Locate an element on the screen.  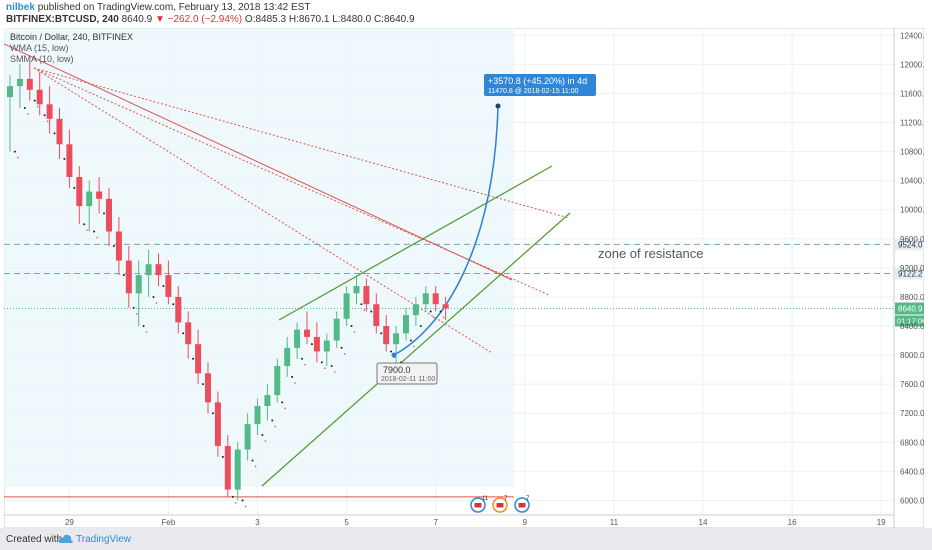
x-tick-label: 5 is located at coordinates (346, 522).